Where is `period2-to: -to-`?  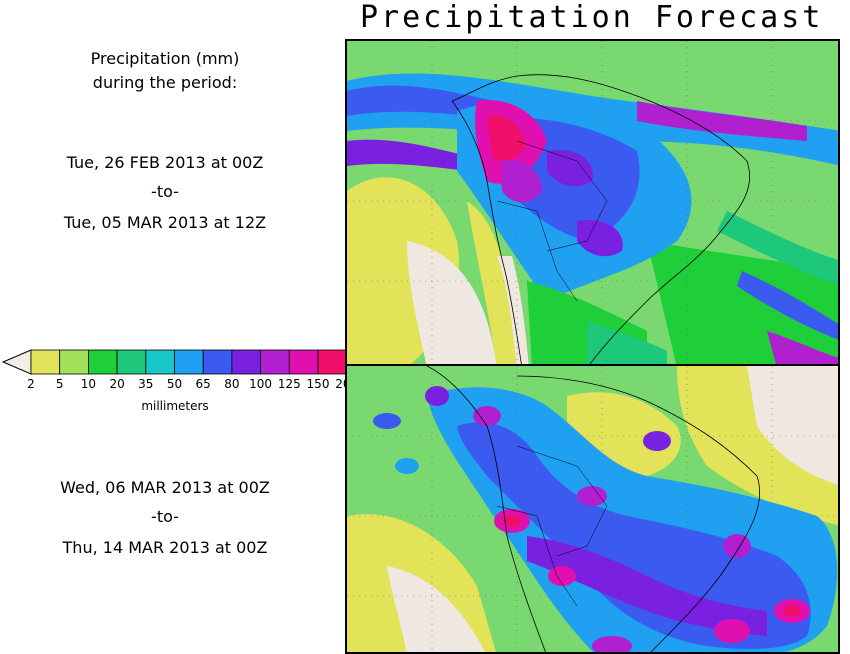 period2-to: -to- is located at coordinates (165, 516).